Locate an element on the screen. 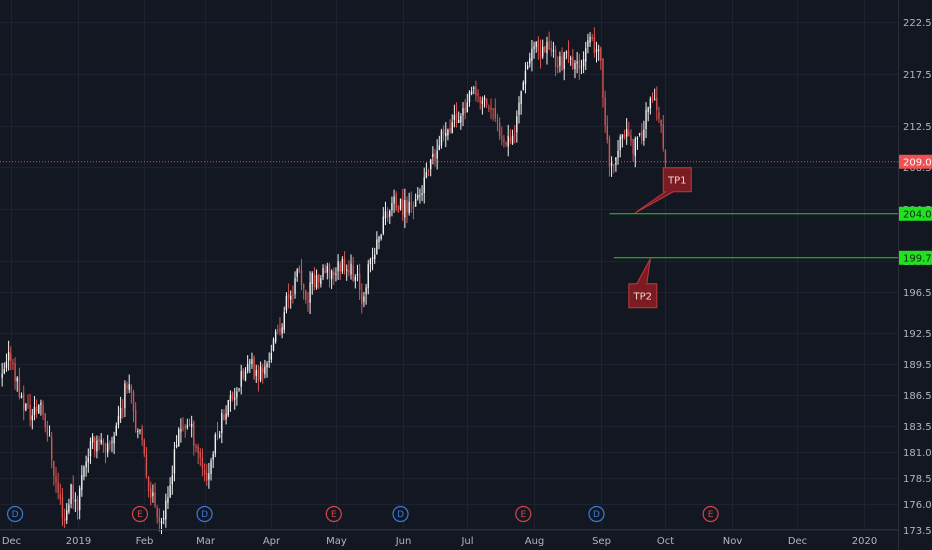  dividend-marker-circle is located at coordinates (15, 514).